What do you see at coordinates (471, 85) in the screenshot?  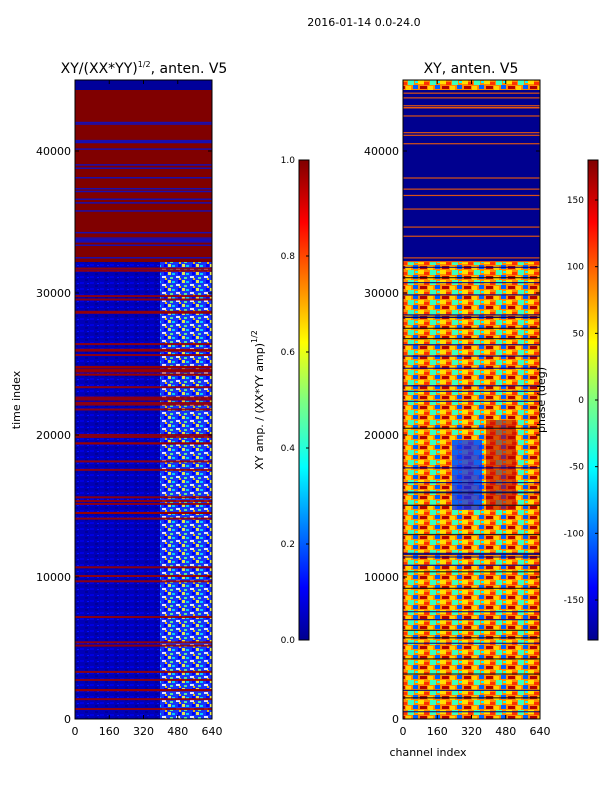 I see `phase-top-band` at bounding box center [471, 85].